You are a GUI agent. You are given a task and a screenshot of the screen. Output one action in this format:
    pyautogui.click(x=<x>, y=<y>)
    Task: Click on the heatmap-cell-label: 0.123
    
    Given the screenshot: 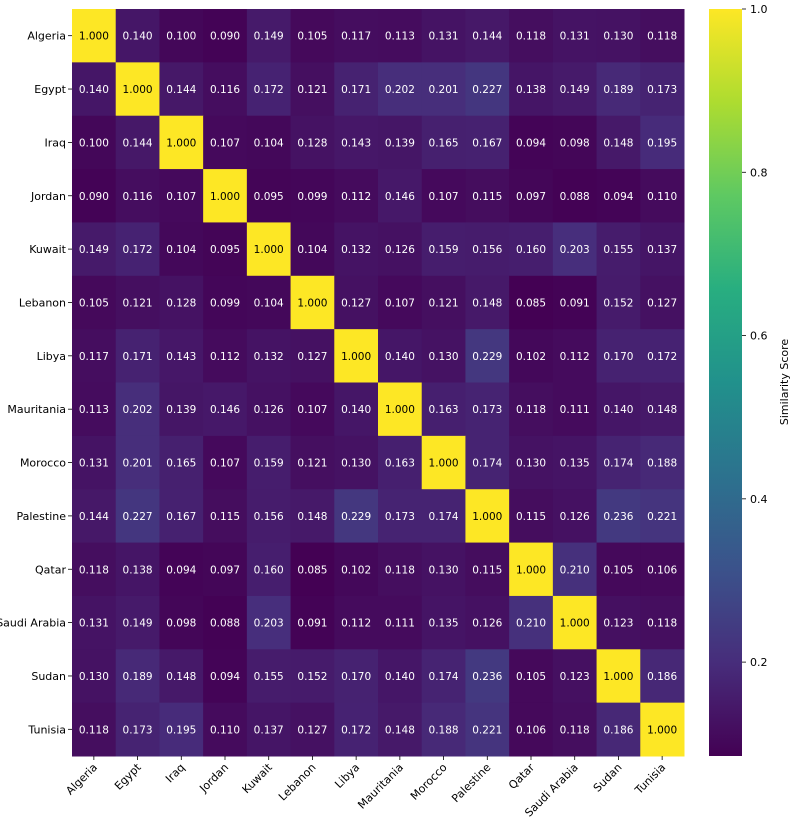 What is the action you would take?
    pyautogui.click(x=575, y=677)
    